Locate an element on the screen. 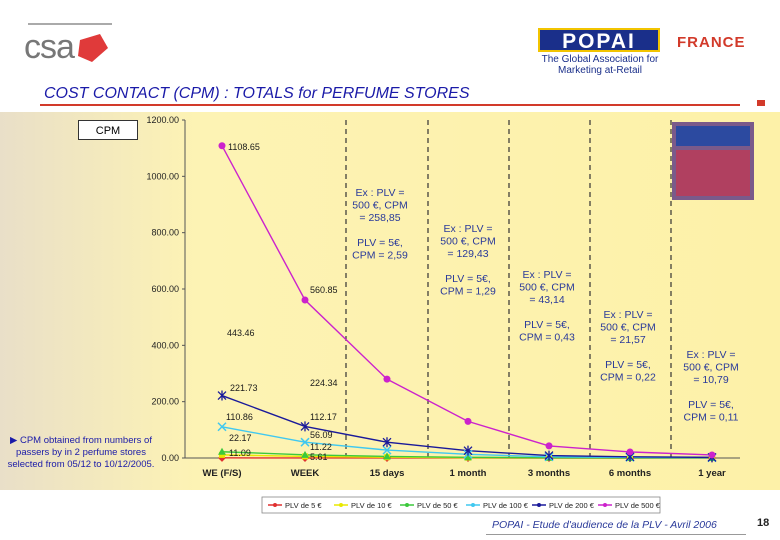 The width and height of the screenshot is (780, 540). csa-logo-text: csa is located at coordinates (49, 47).